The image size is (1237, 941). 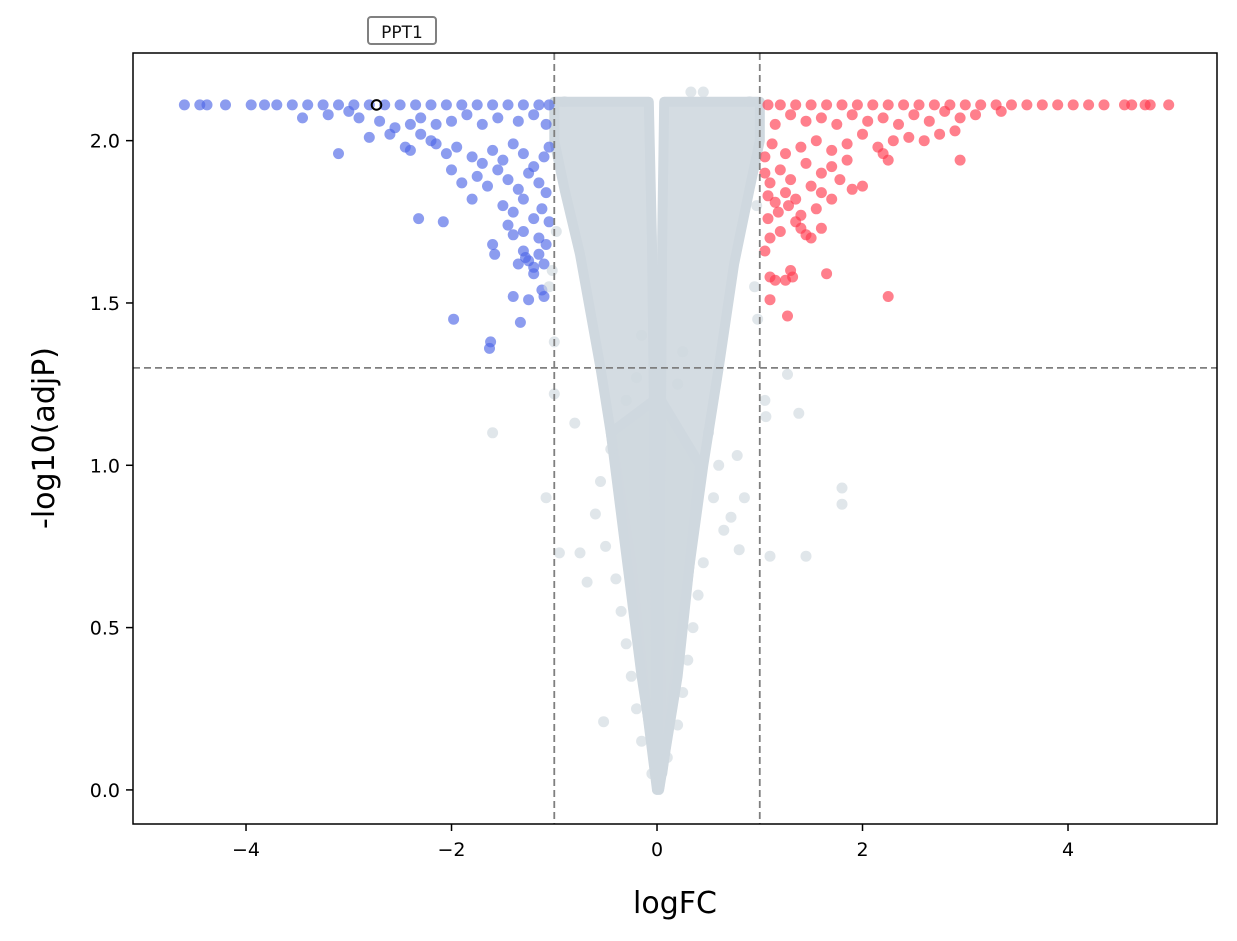 I want to click on x-tick-label: 4, so click(x=1068, y=850).